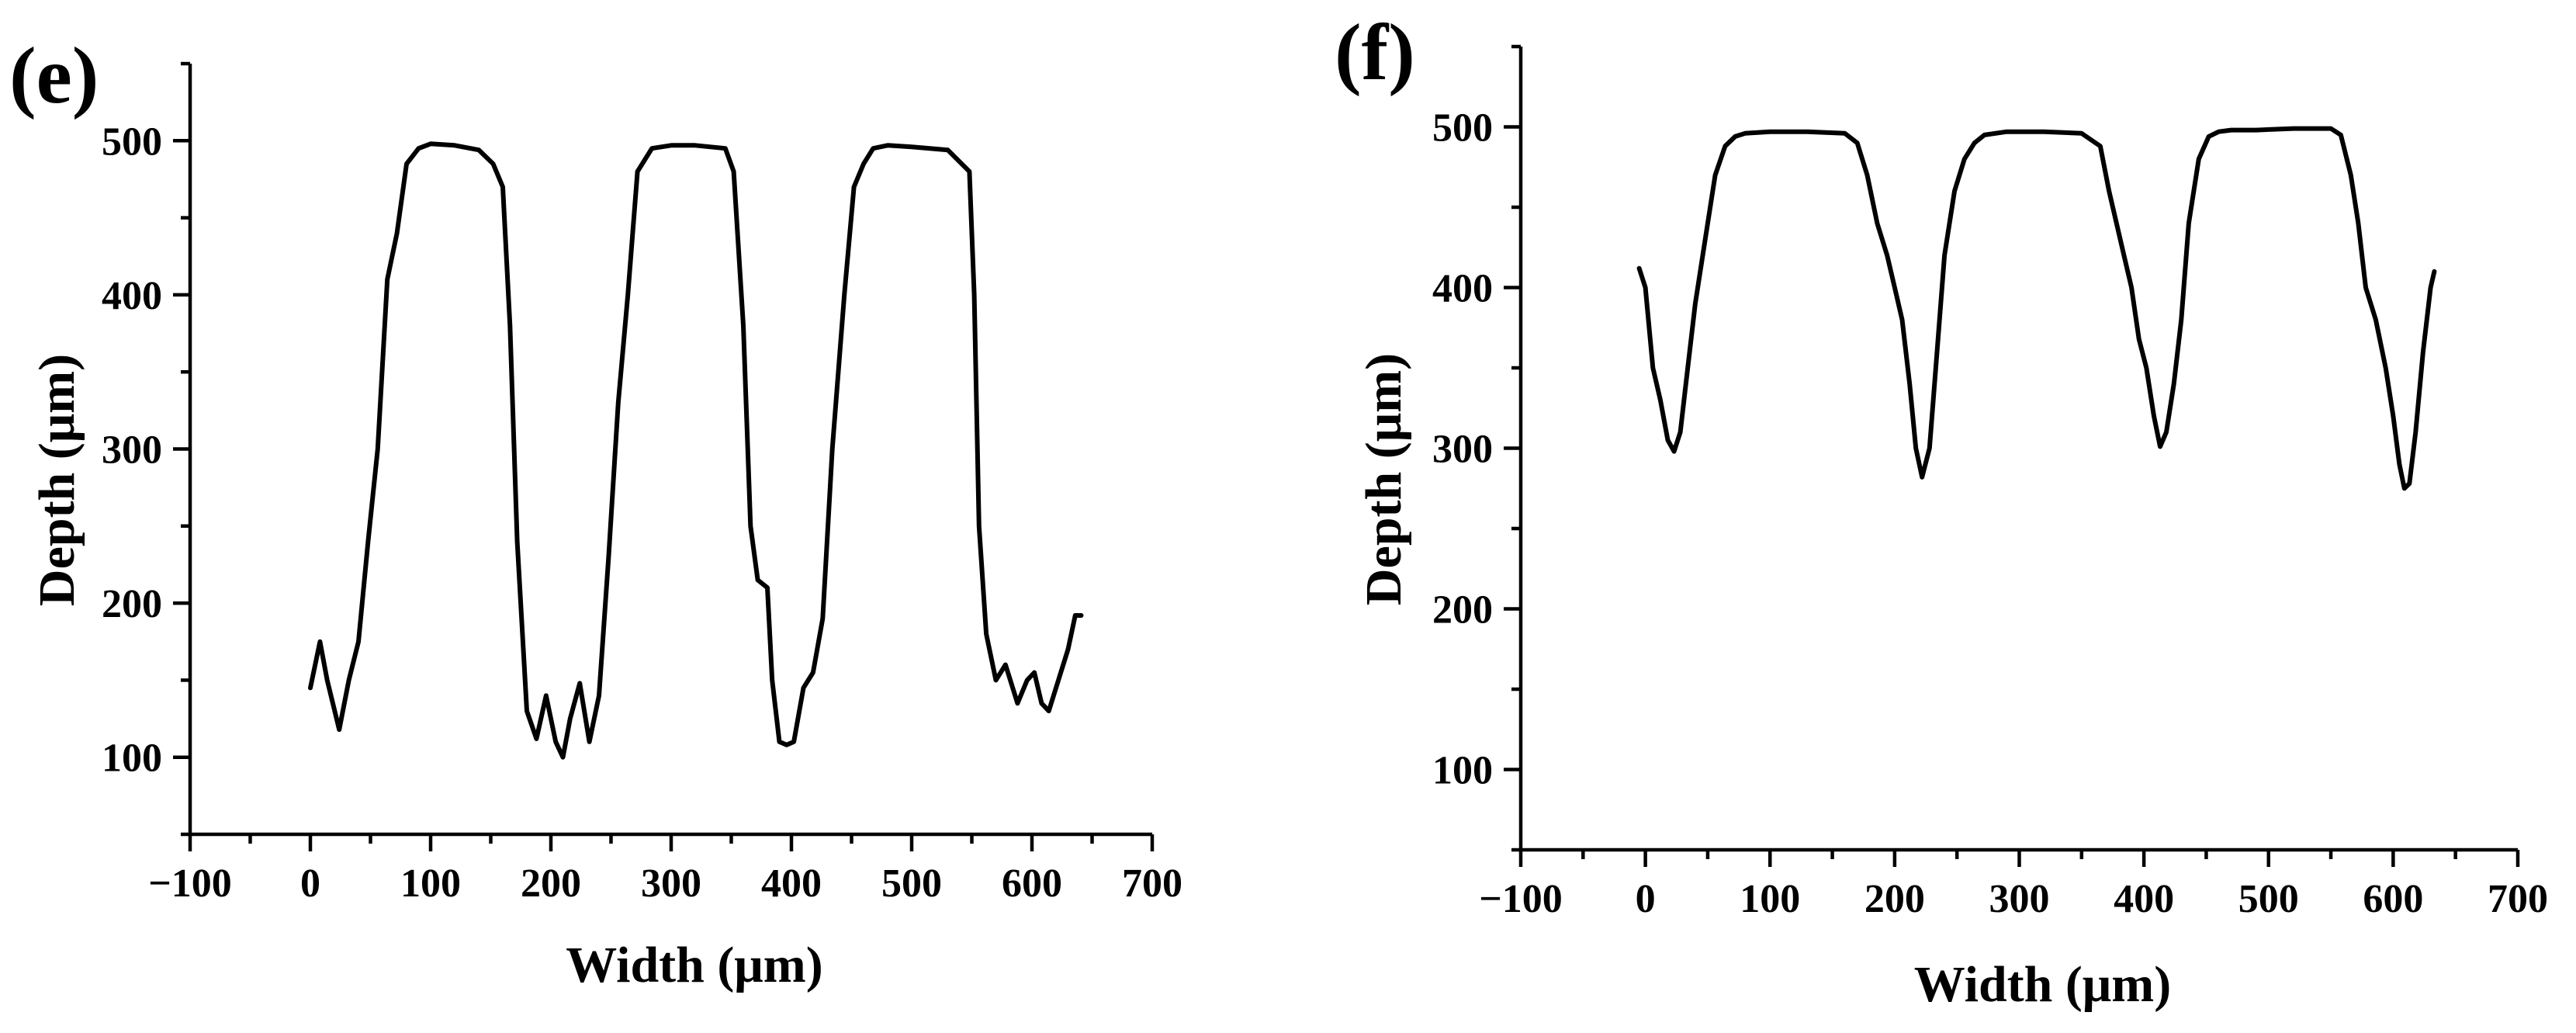 The width and height of the screenshot is (2576, 1033). I want to click on series-line-profile-f, so click(2036, 308).